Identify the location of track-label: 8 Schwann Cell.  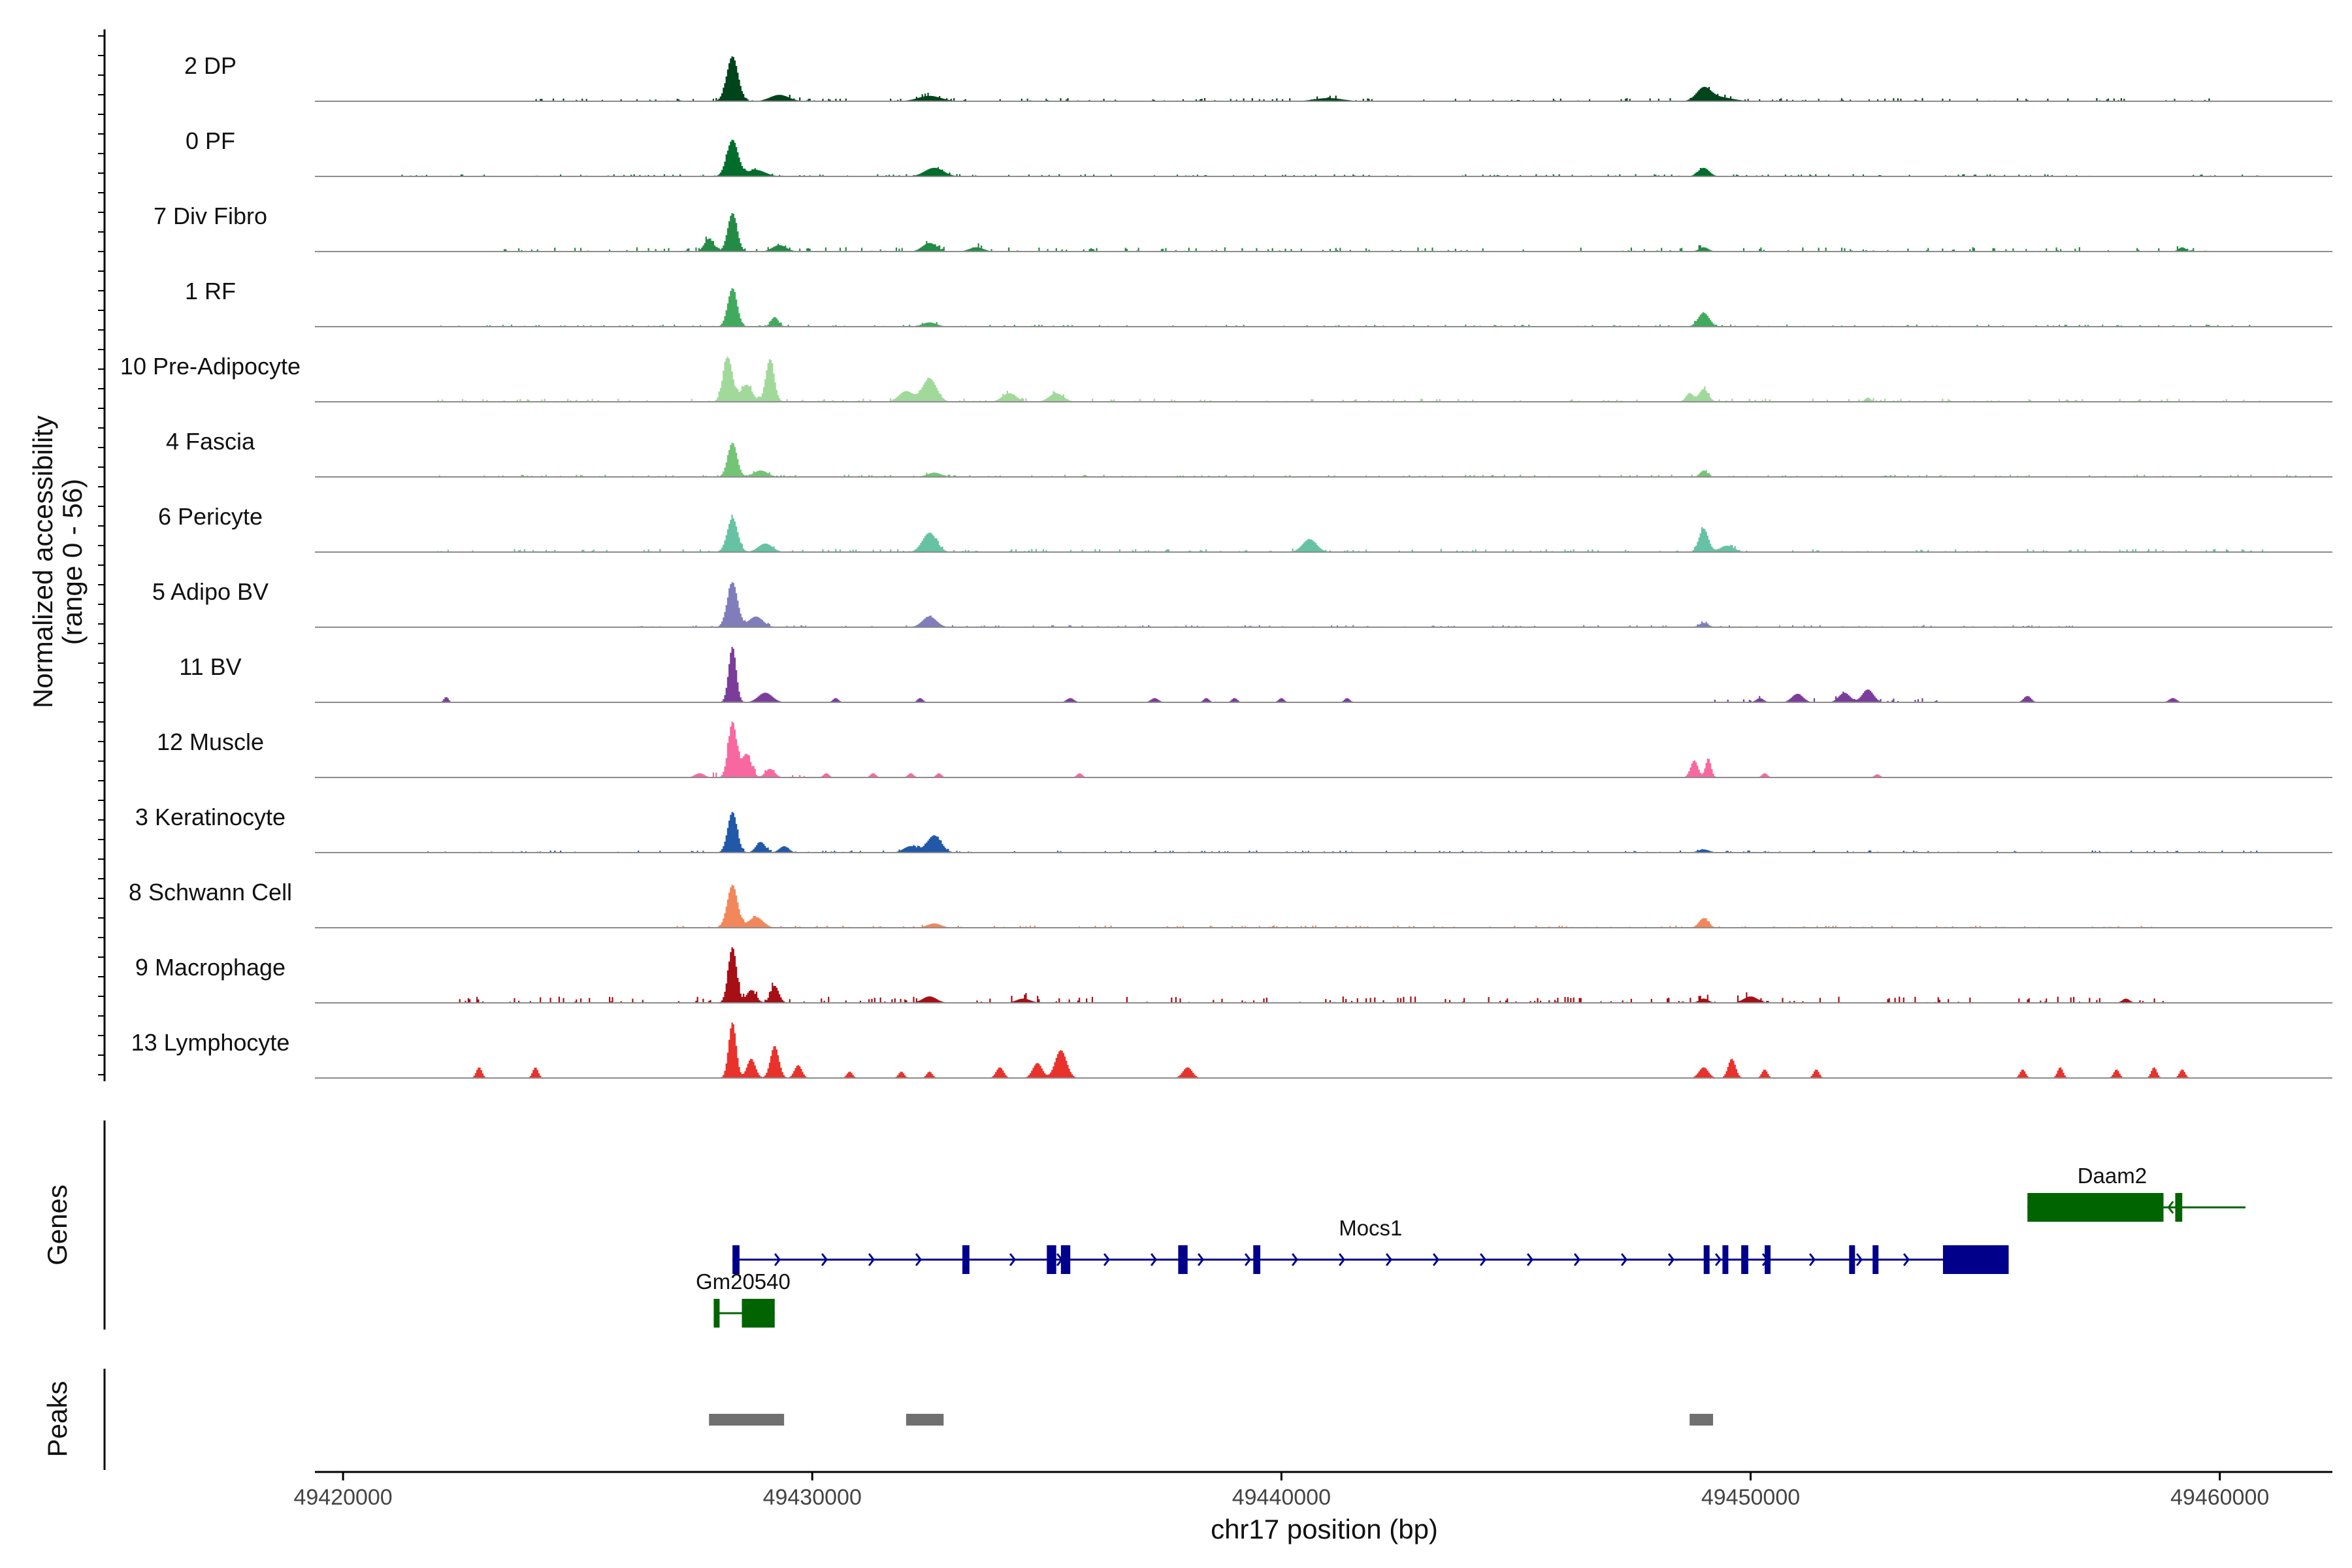
(210, 892).